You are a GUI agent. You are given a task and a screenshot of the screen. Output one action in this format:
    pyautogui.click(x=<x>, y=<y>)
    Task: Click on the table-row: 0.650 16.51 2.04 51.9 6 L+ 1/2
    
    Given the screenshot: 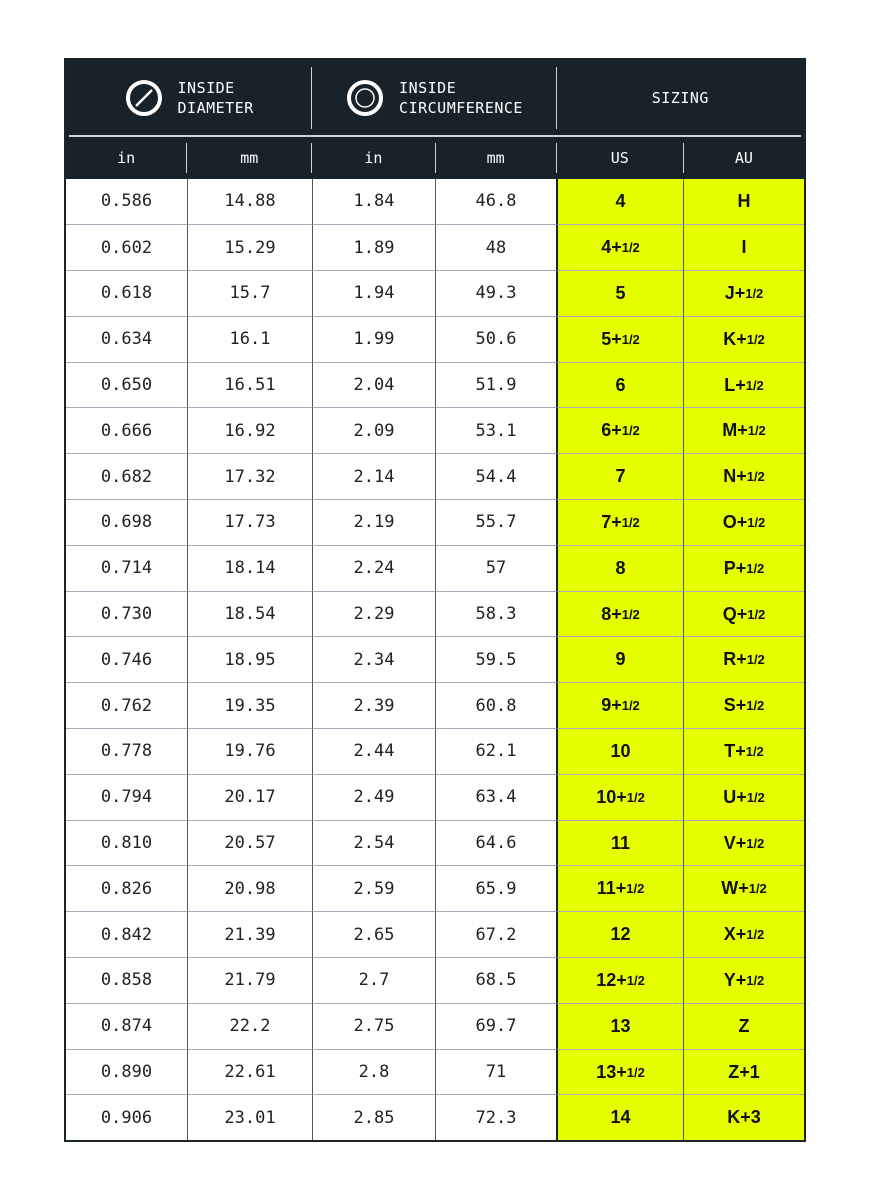 What is the action you would take?
    pyautogui.click(x=435, y=384)
    